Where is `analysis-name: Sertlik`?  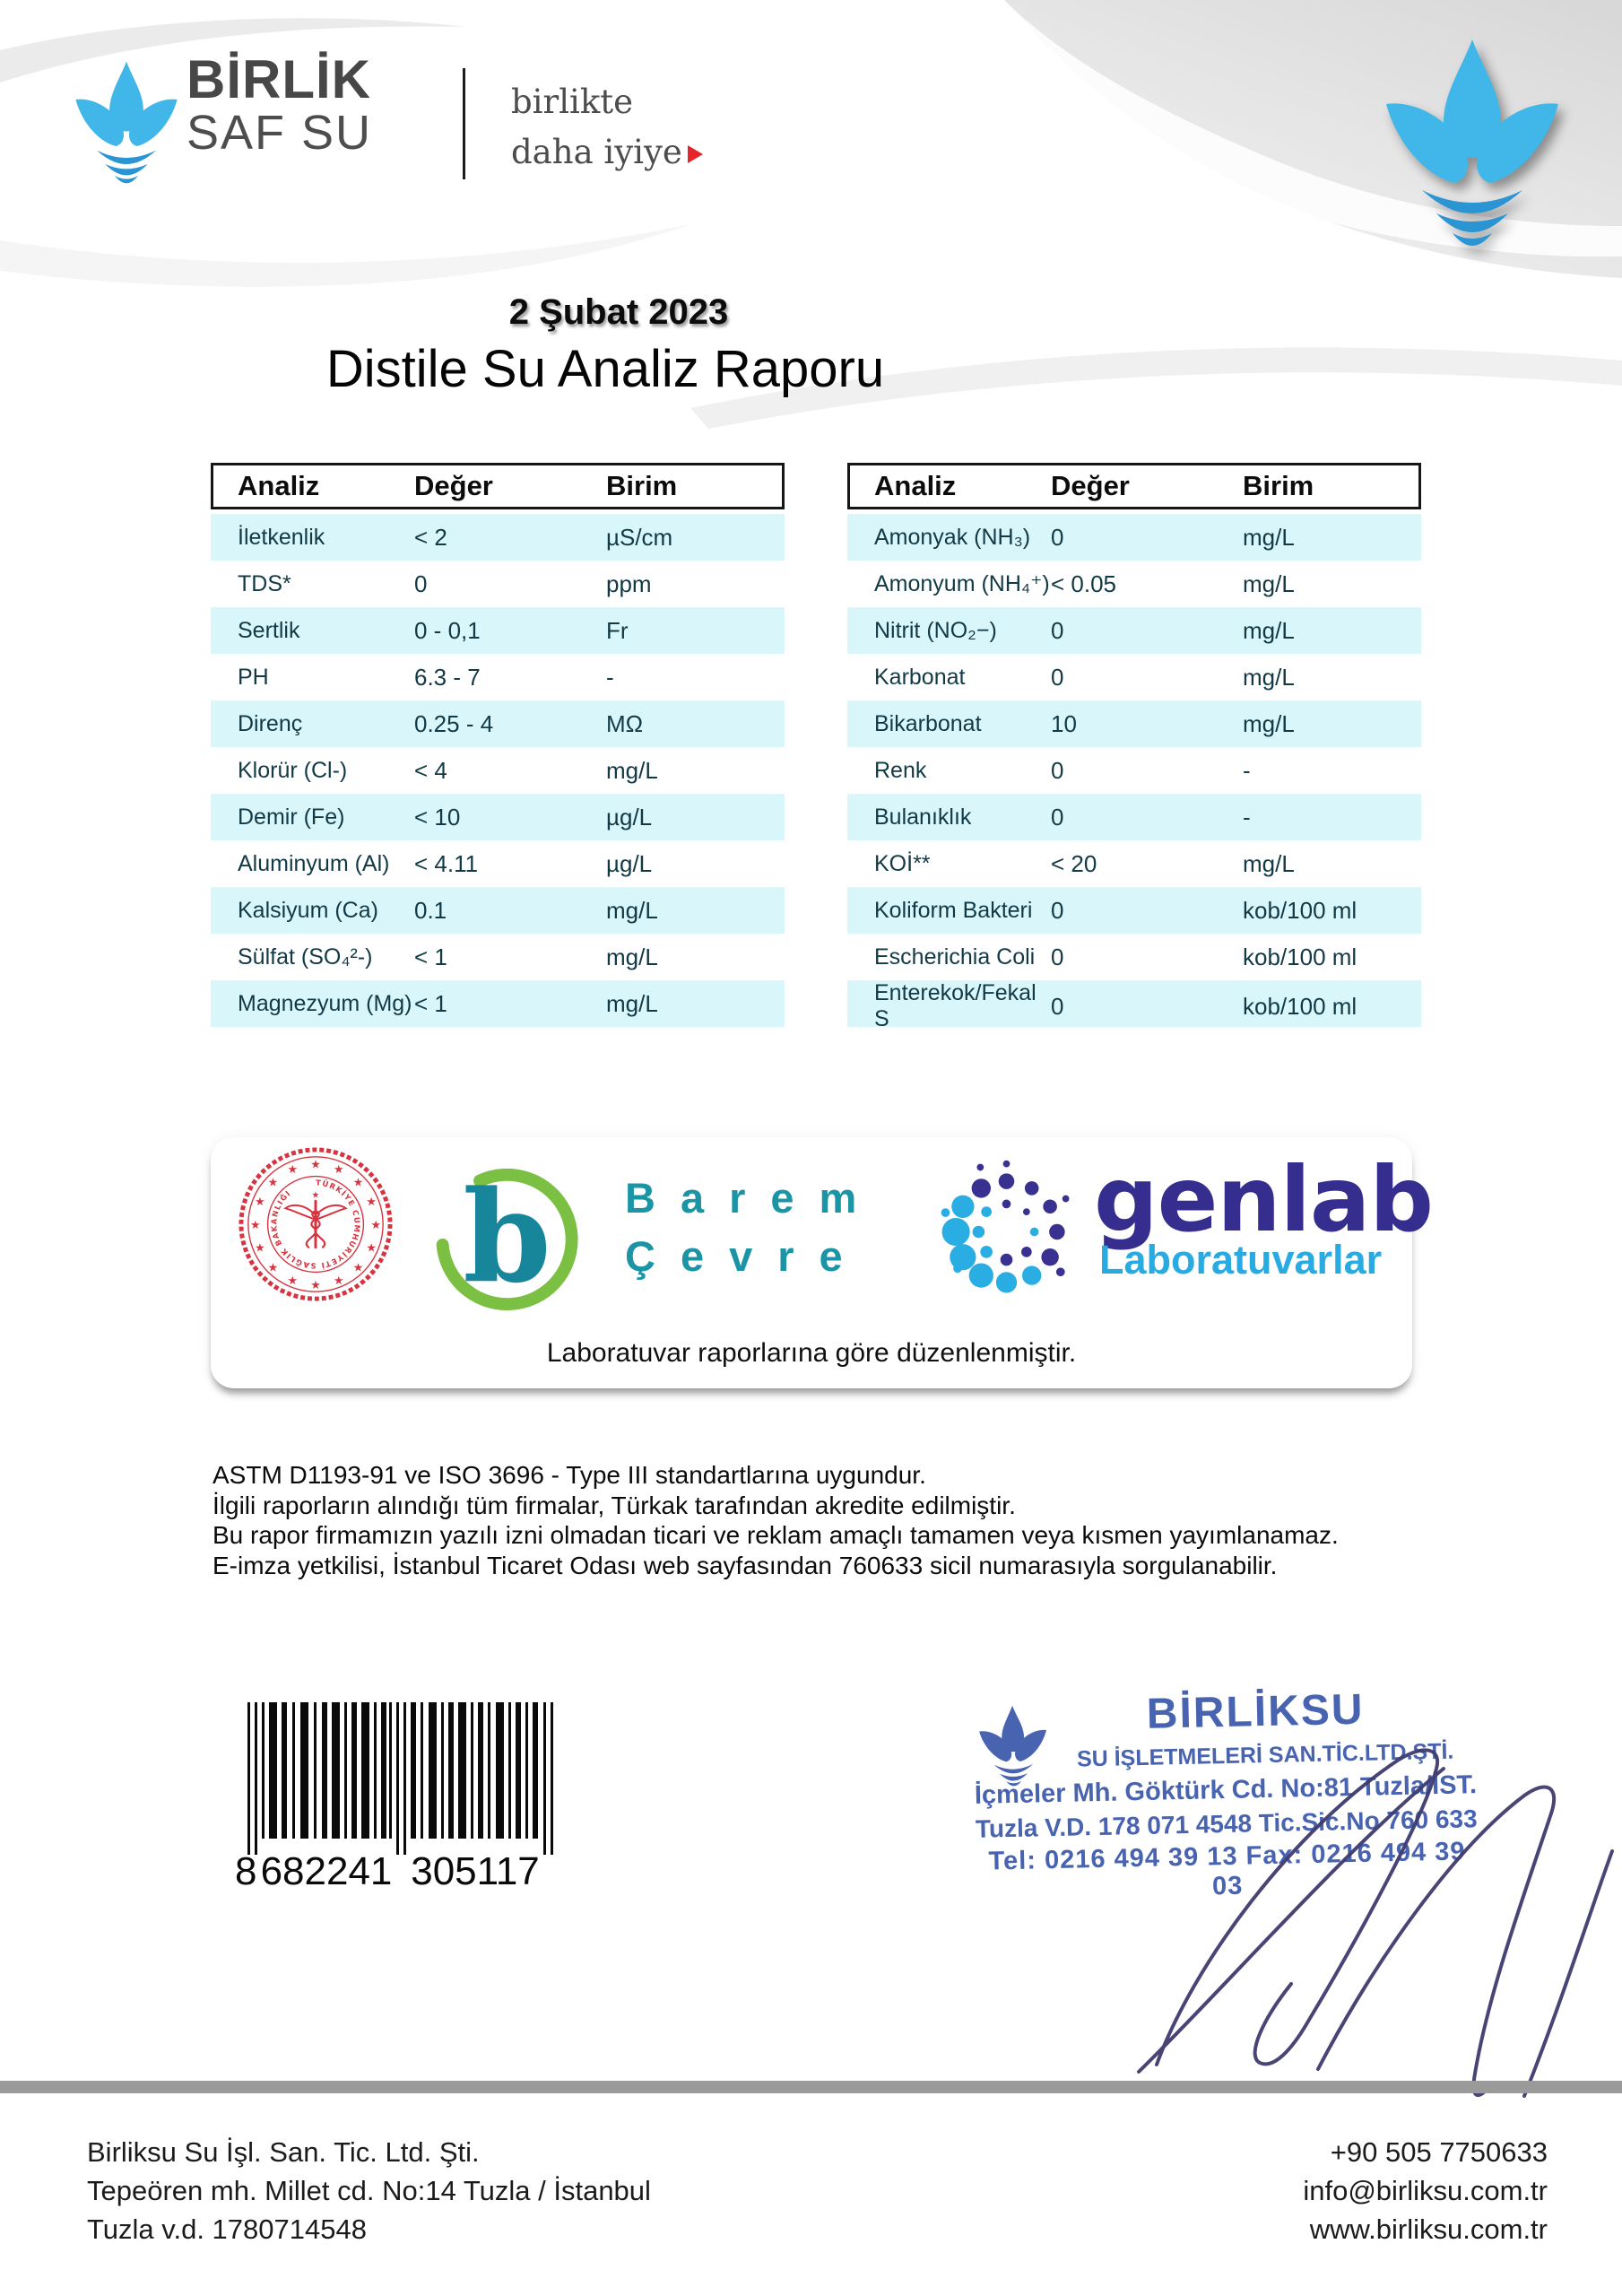
analysis-name: Sertlik is located at coordinates (269, 630).